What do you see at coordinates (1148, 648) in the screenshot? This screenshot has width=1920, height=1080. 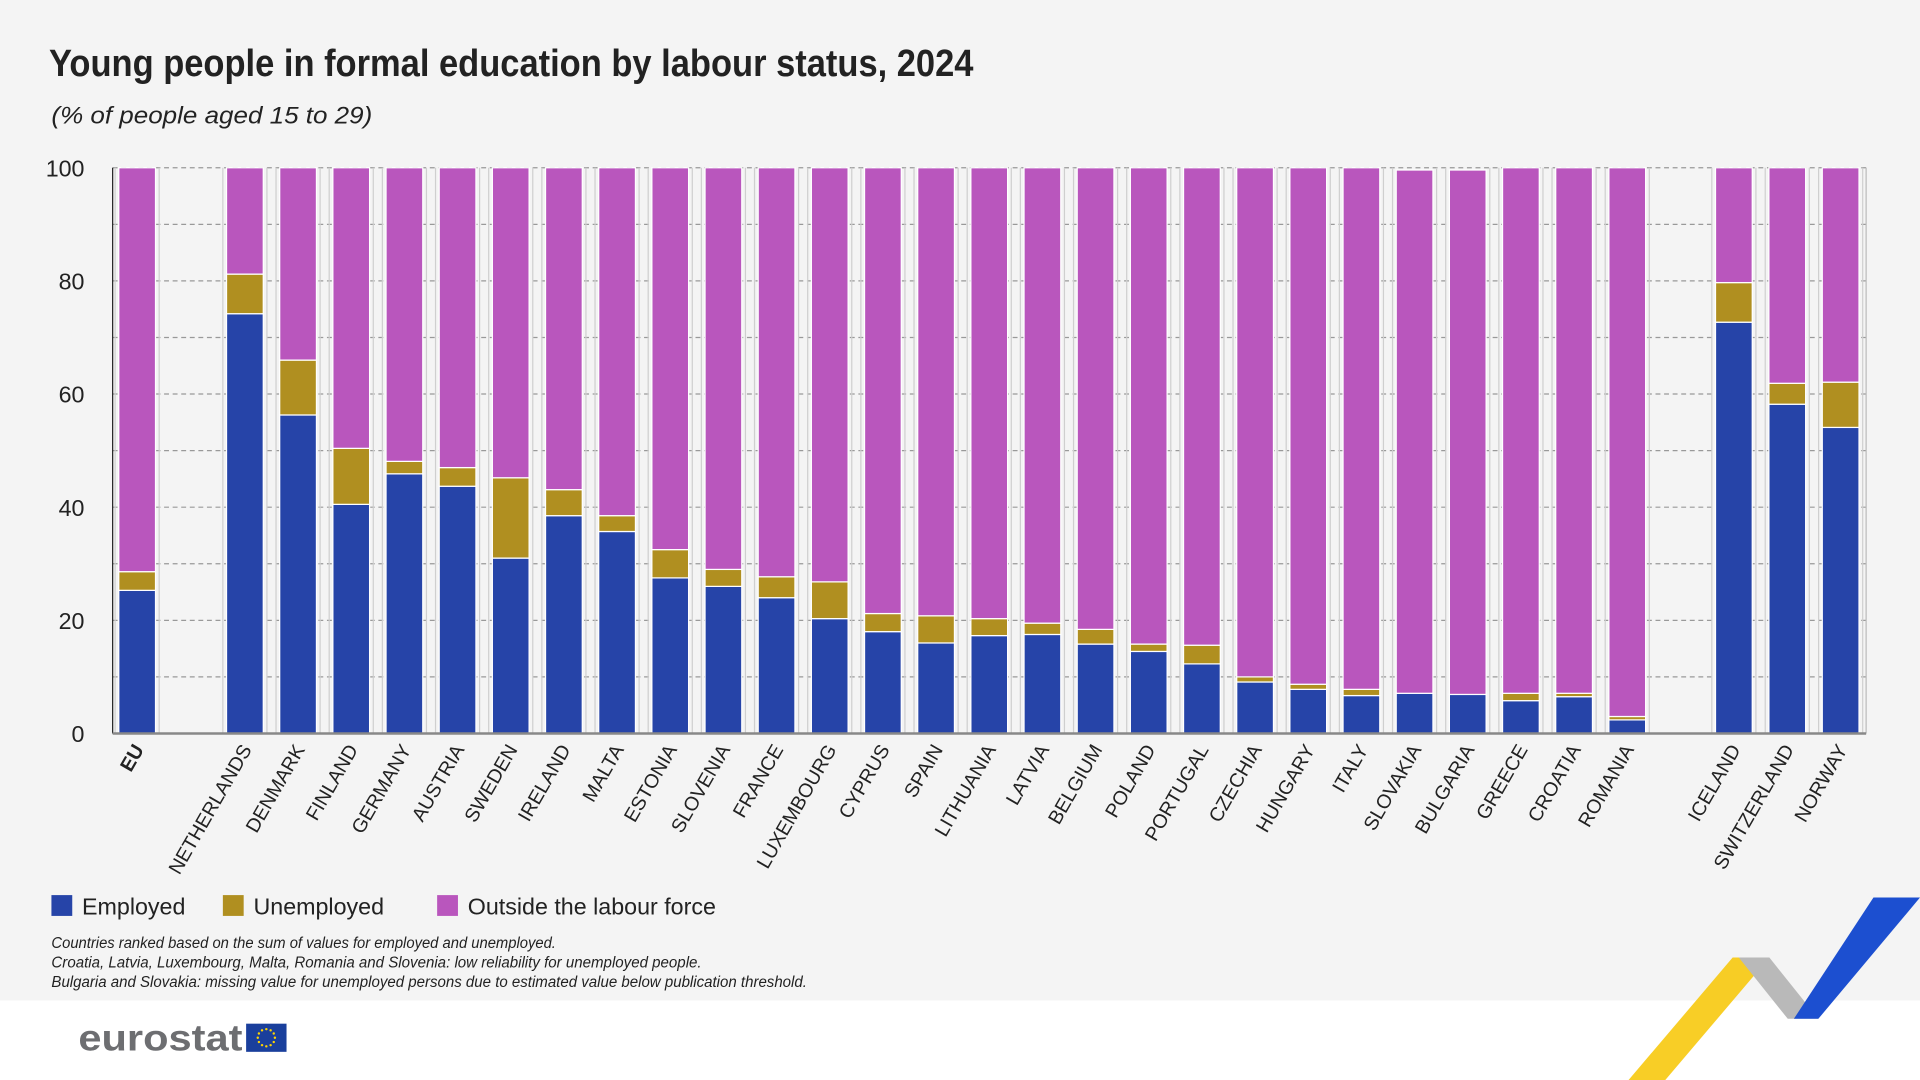 I see `bar-unemployed-poland` at bounding box center [1148, 648].